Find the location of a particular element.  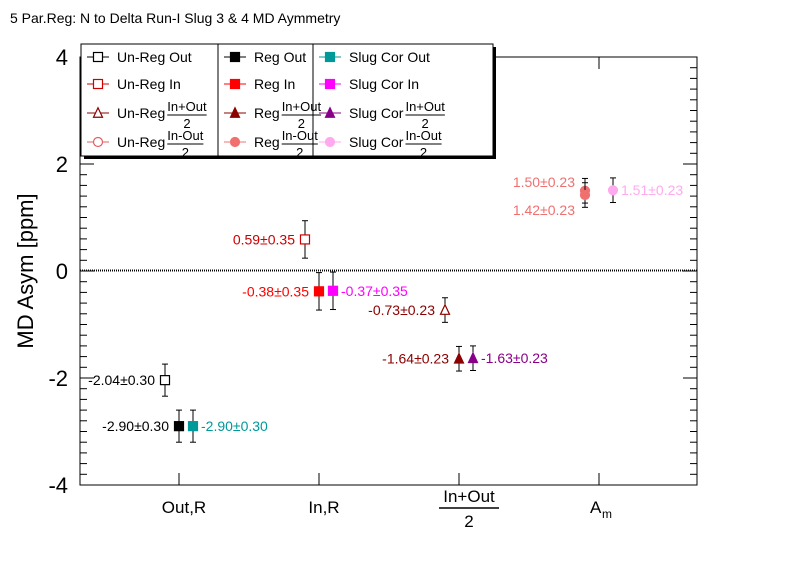

data-point: -2.04±0.30 is located at coordinates (129, 380).